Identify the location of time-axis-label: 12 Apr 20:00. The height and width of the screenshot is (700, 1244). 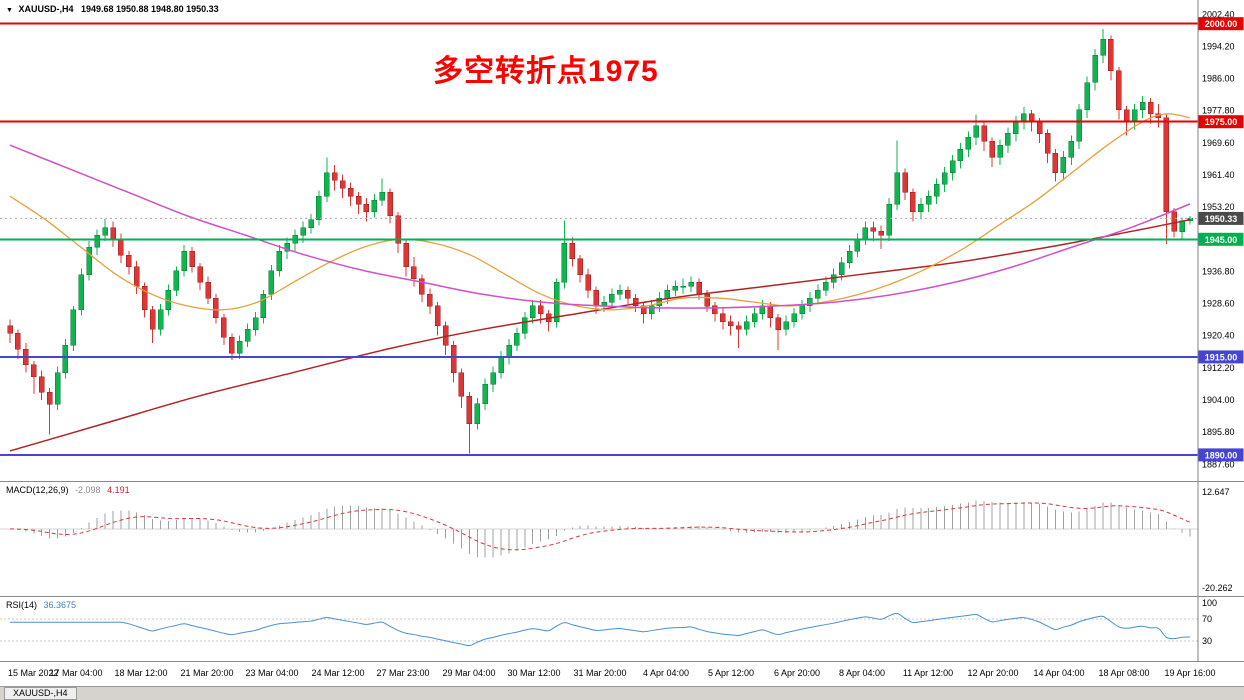
(993, 673).